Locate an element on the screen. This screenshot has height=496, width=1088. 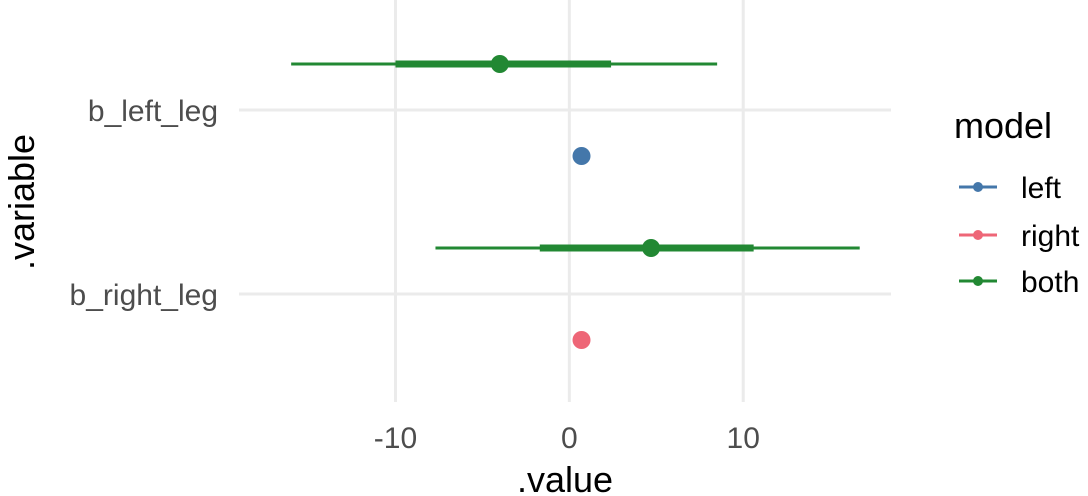
point-left is located at coordinates (581, 156).